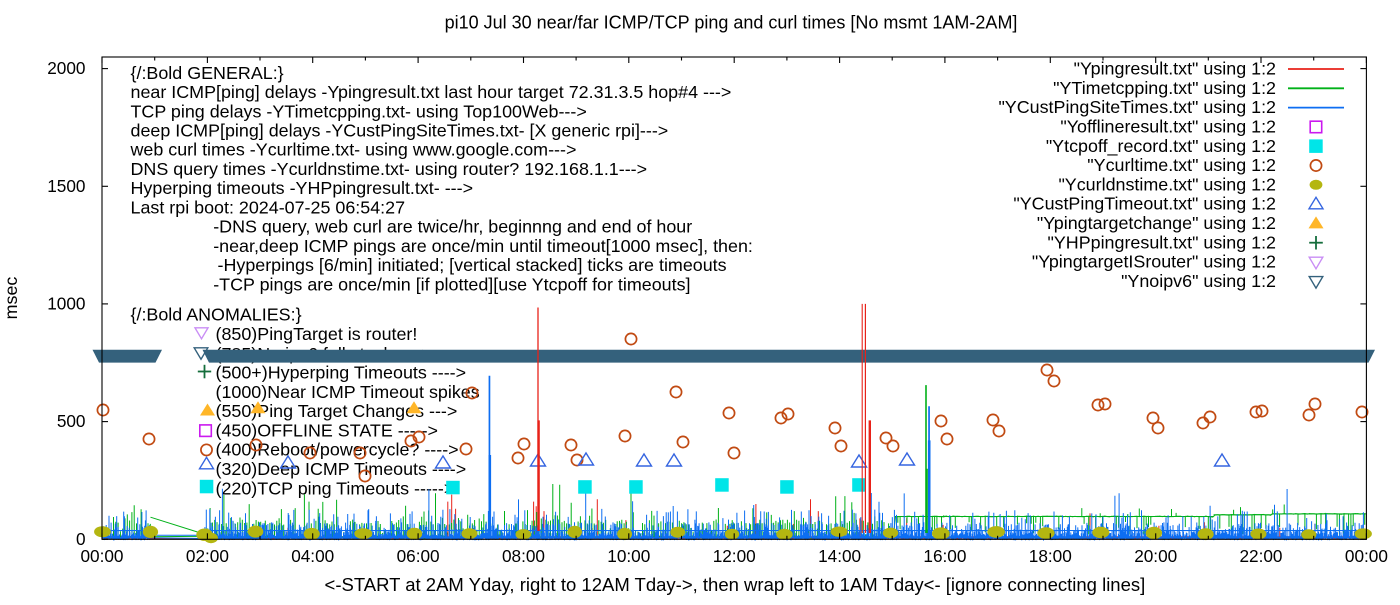  What do you see at coordinates (1167, 184) in the screenshot?
I see `svg-text: "Ycurldnstime.txt" using 1:2` at bounding box center [1167, 184].